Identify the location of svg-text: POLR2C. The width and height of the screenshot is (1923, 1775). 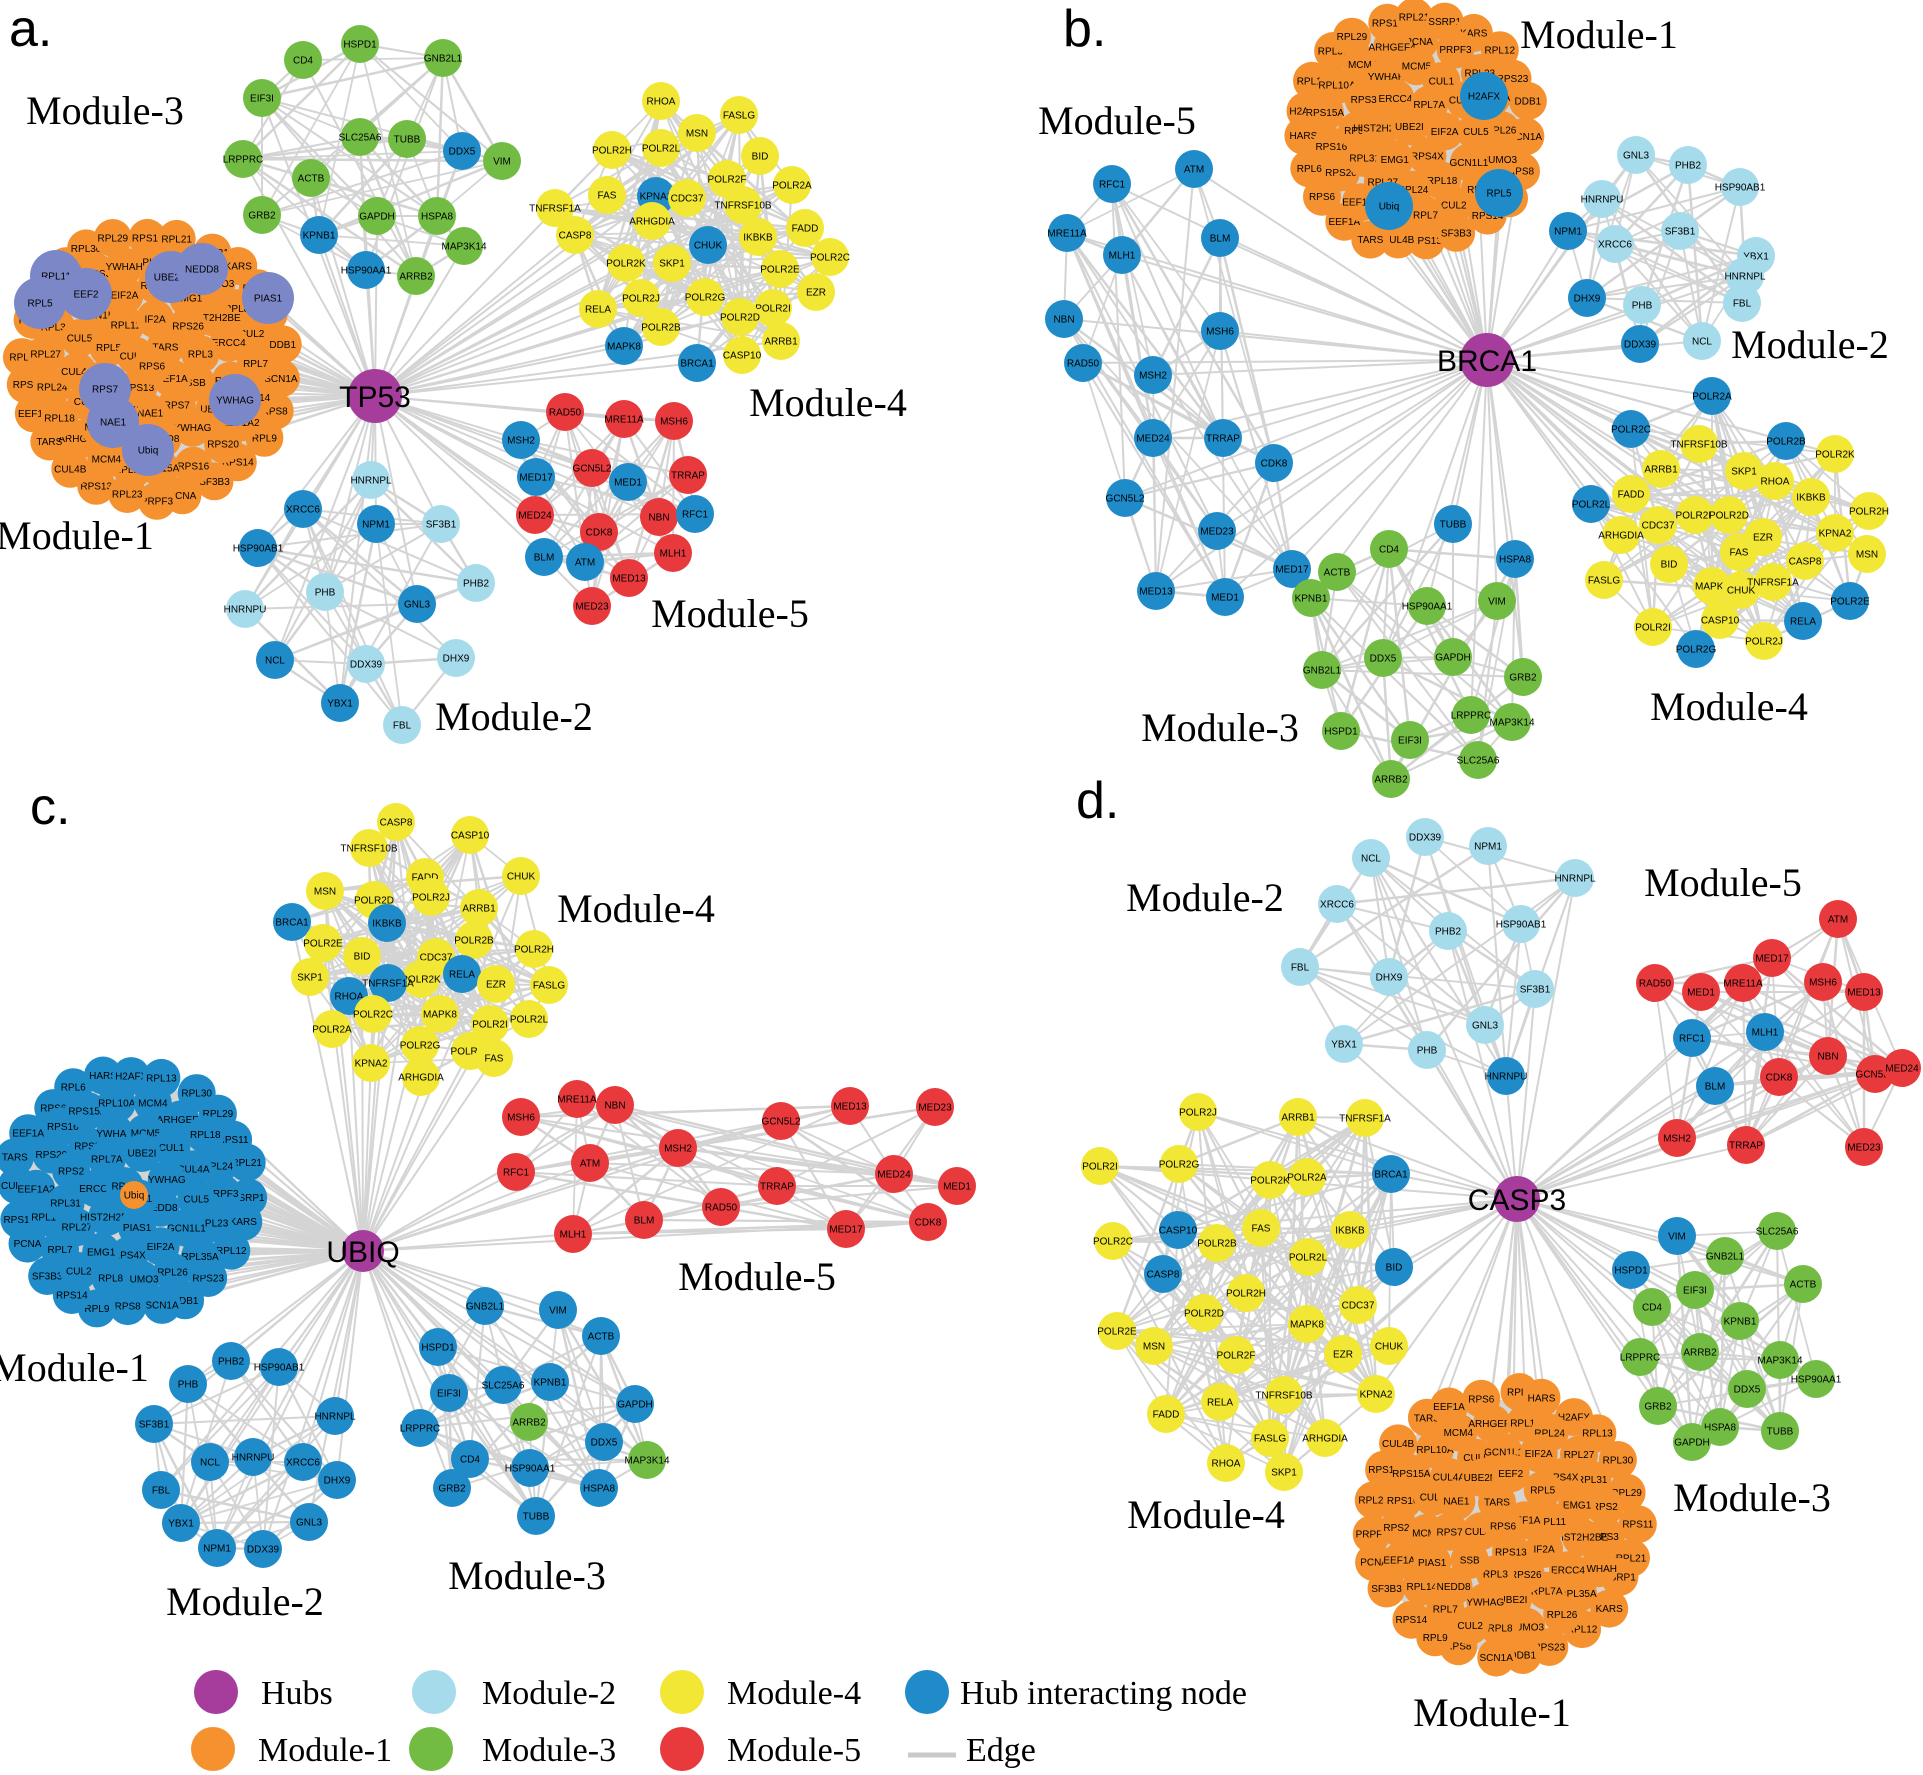
(373, 1015).